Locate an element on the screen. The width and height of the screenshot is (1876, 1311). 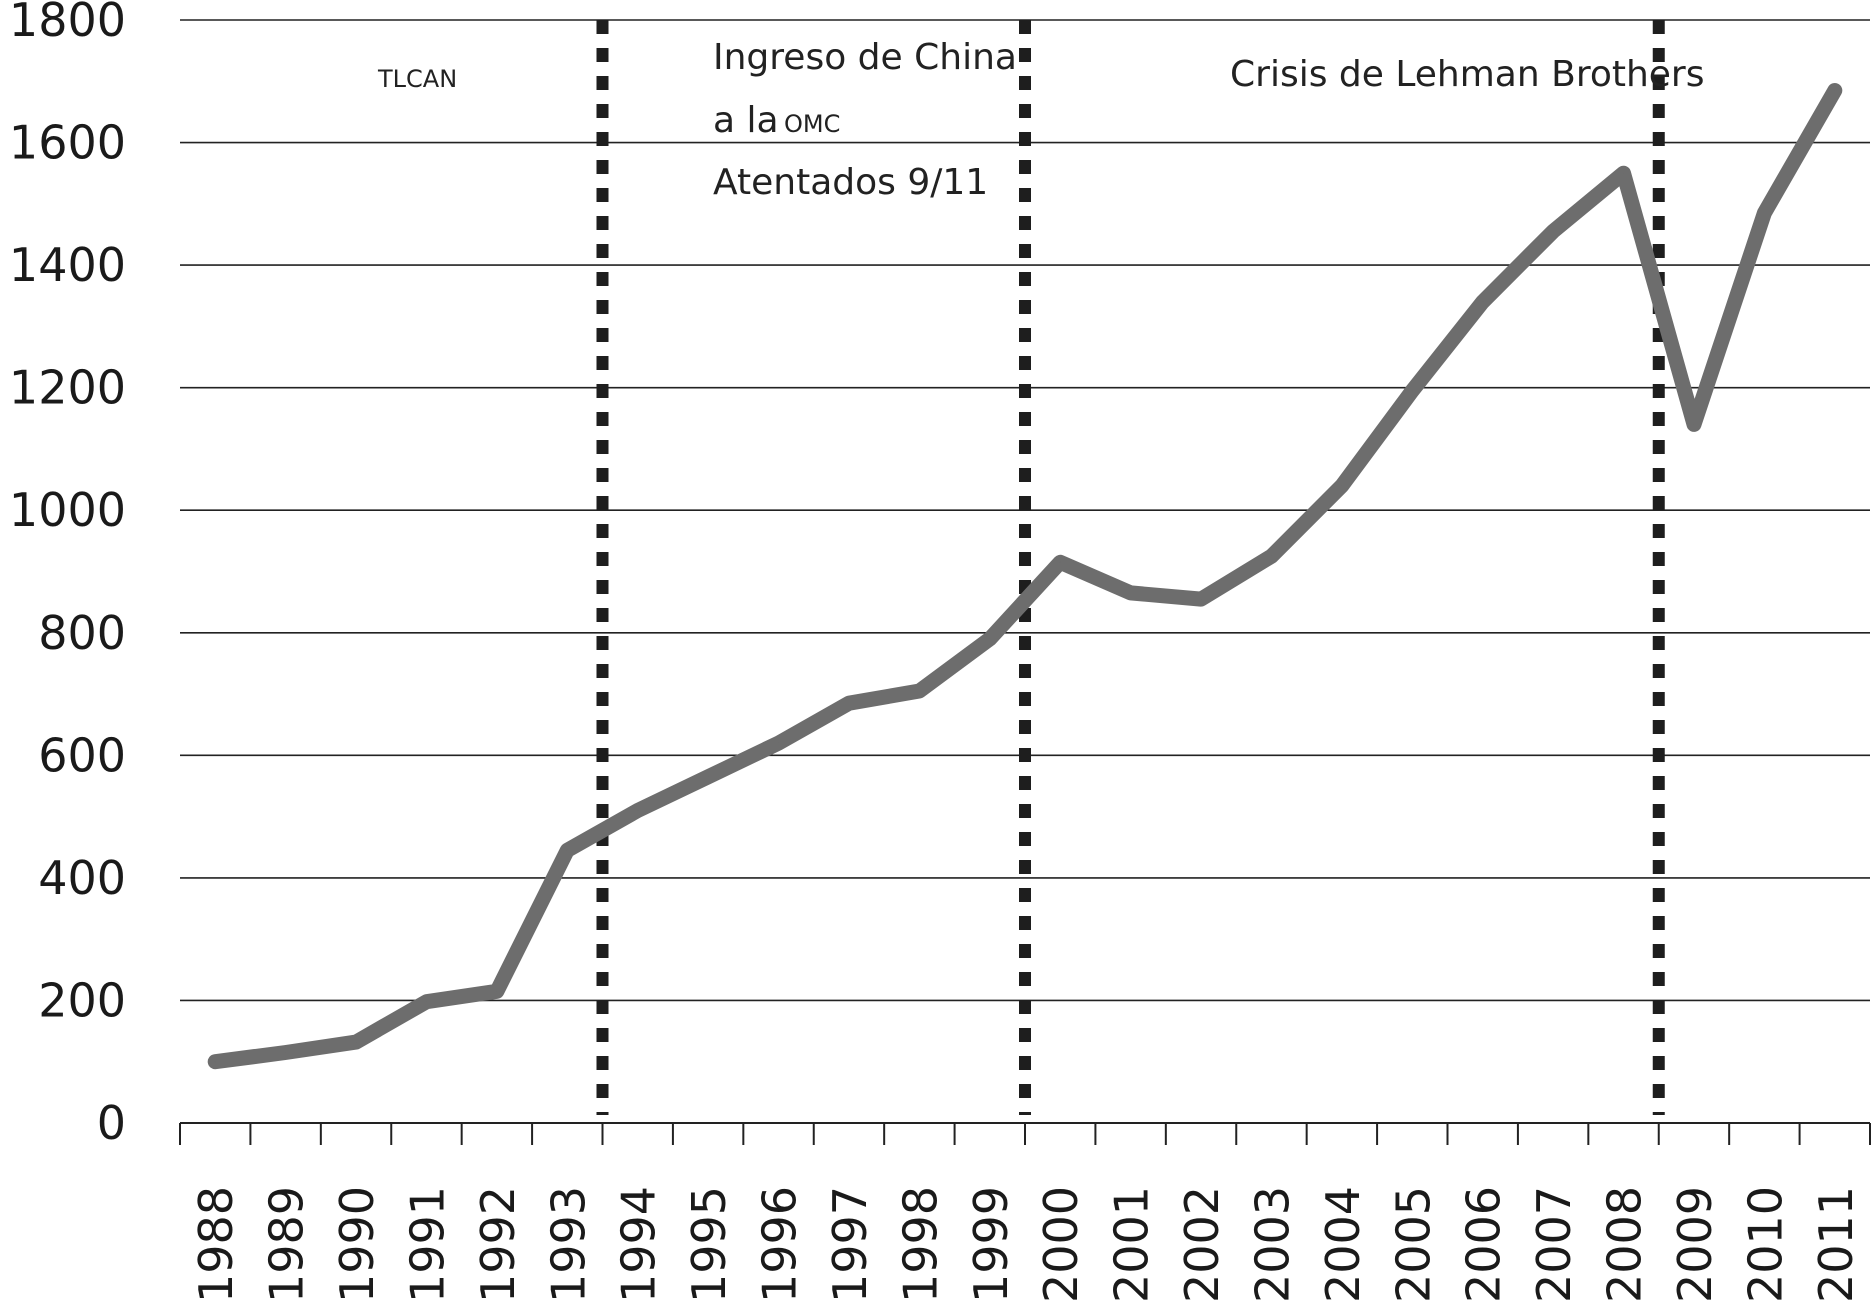
y-tick-label: 400 is located at coordinates (82, 878).